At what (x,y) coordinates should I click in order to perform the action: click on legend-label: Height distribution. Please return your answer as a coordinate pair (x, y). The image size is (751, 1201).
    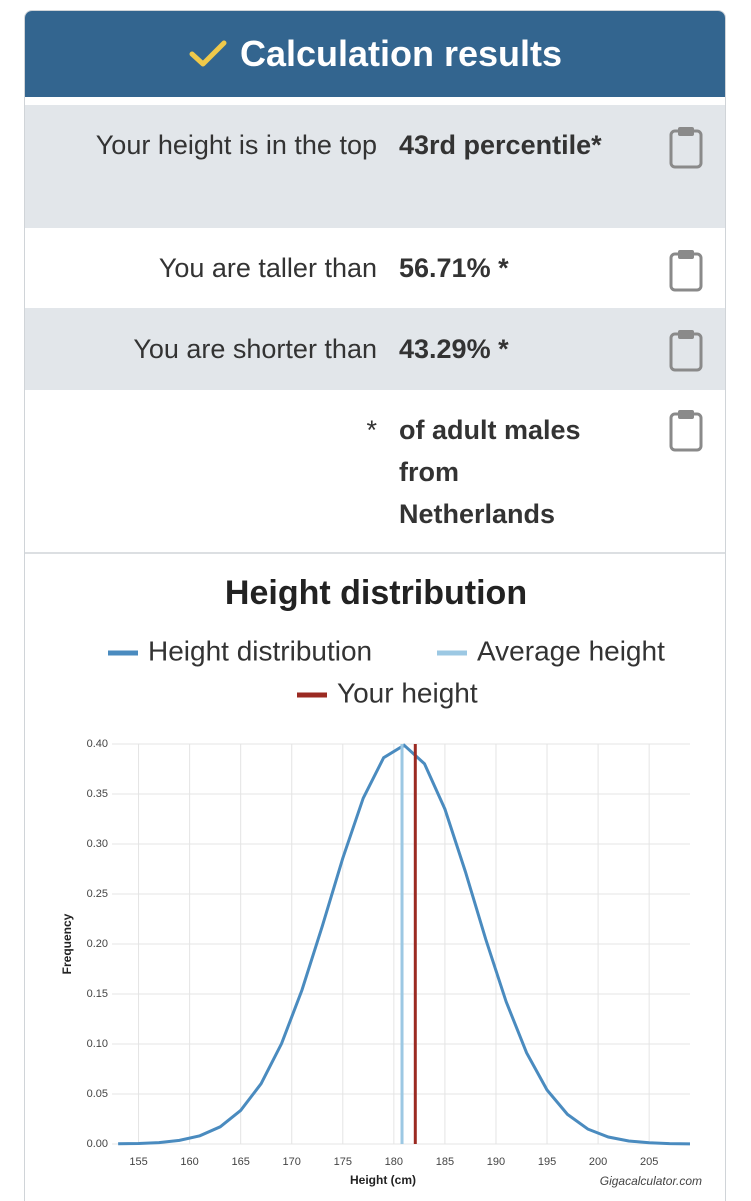
    Looking at the image, I should click on (260, 650).